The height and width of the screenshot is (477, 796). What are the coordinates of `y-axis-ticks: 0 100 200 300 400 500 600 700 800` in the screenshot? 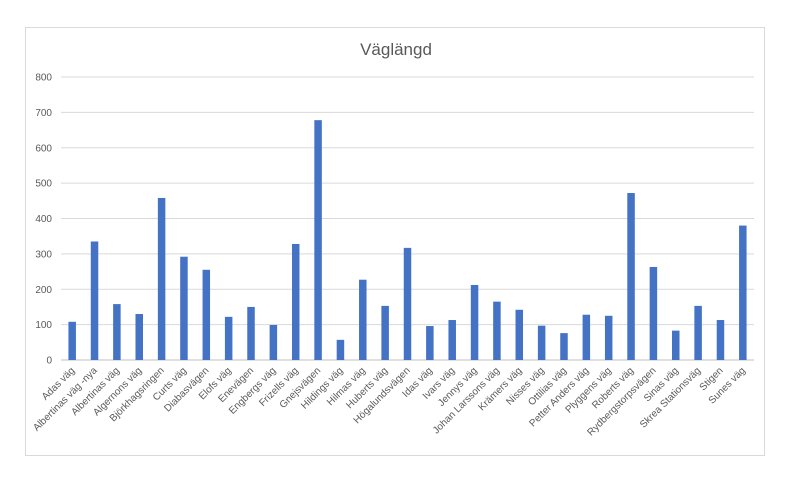 It's located at (43, 220).